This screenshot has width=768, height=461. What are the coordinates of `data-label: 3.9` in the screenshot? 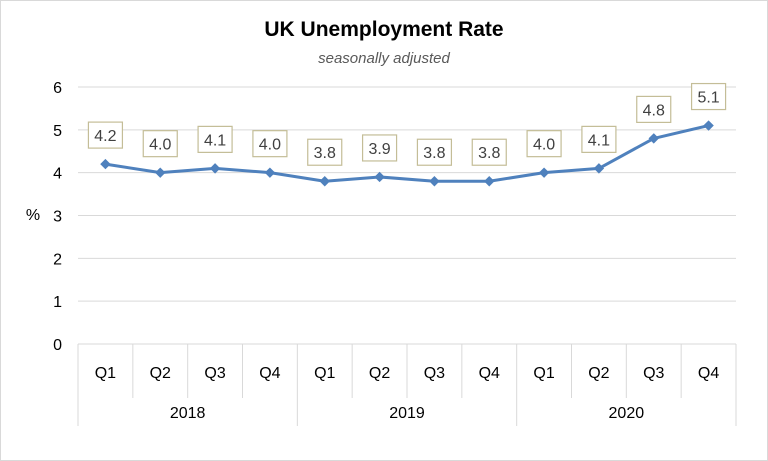 It's located at (379, 149).